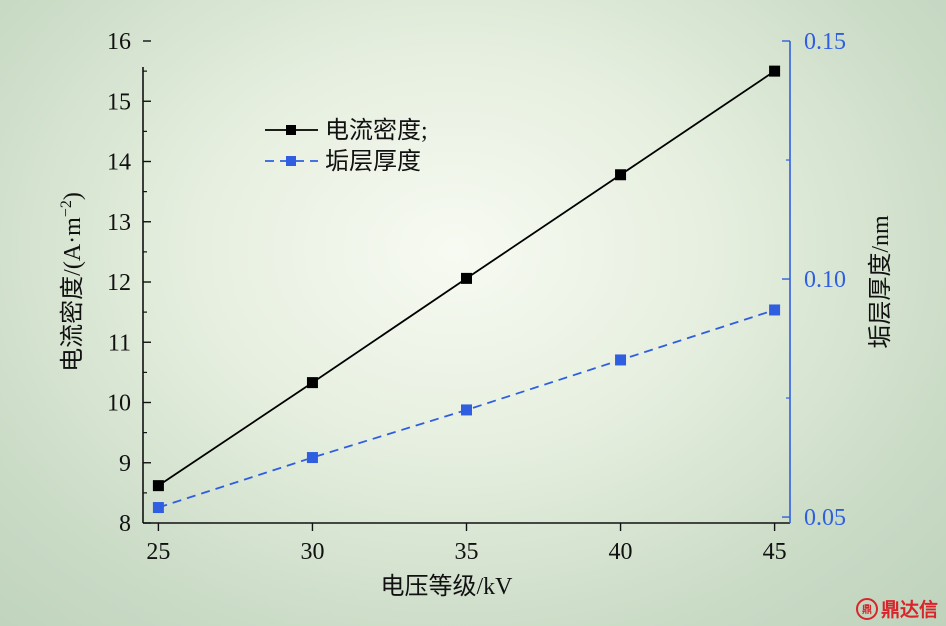  What do you see at coordinates (376, 130) in the screenshot?
I see `legend-label: 电流密度;` at bounding box center [376, 130].